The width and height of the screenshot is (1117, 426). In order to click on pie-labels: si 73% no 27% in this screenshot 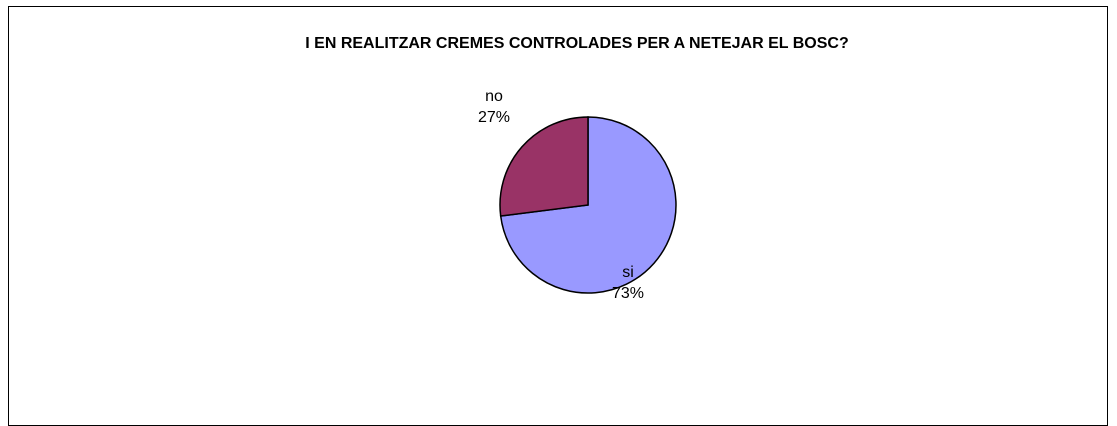, I will do `click(561, 195)`.